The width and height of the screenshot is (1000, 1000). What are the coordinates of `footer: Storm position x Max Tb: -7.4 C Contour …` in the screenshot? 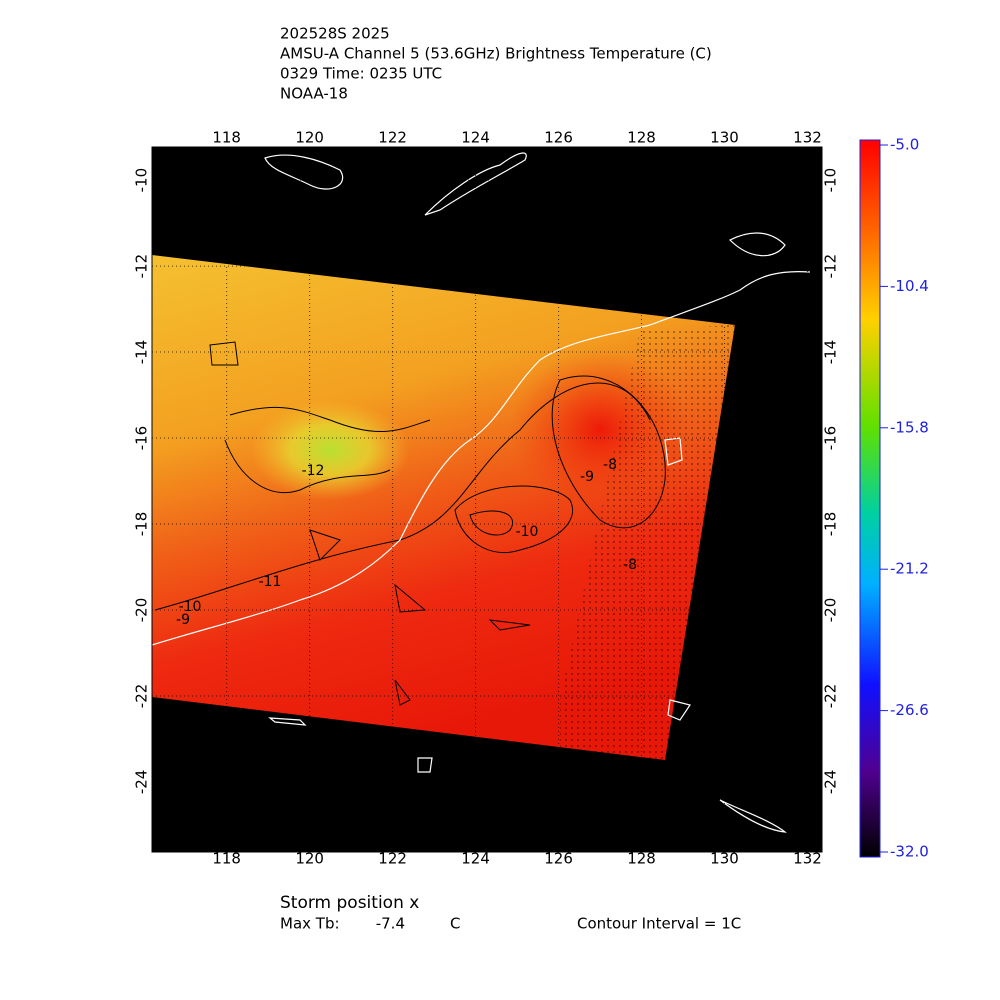 It's located at (510, 913).